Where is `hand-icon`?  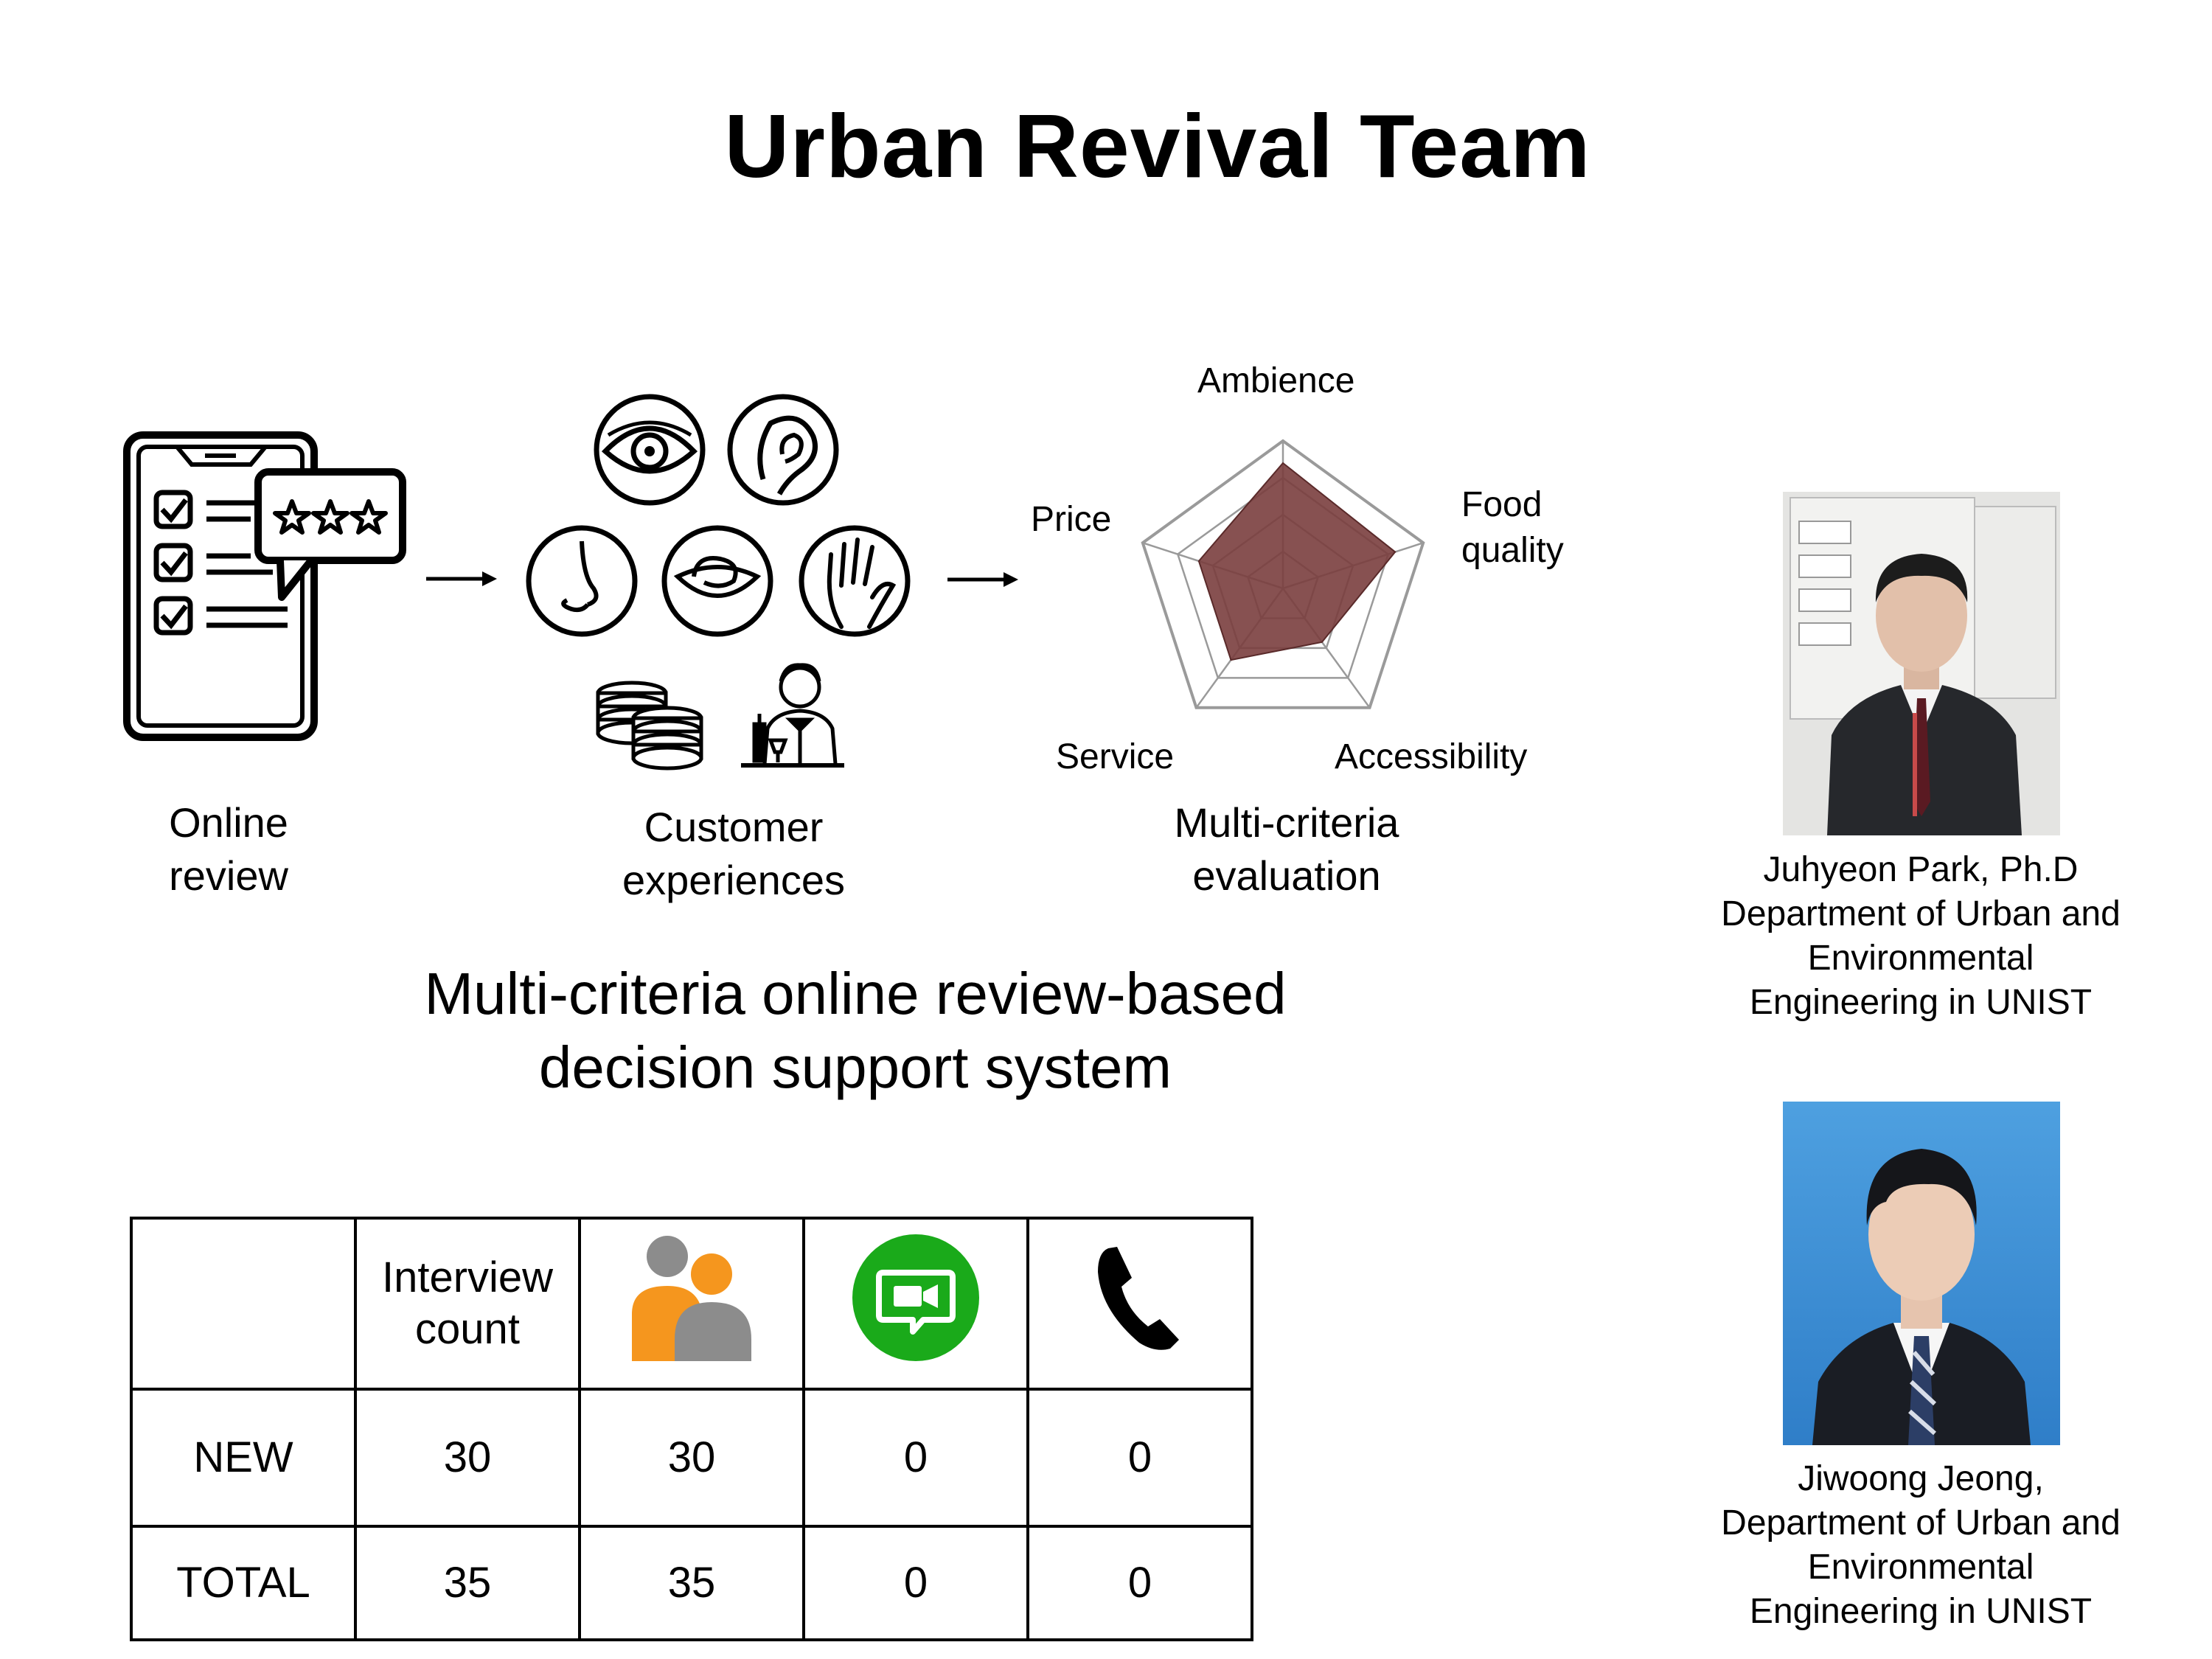 hand-icon is located at coordinates (855, 581).